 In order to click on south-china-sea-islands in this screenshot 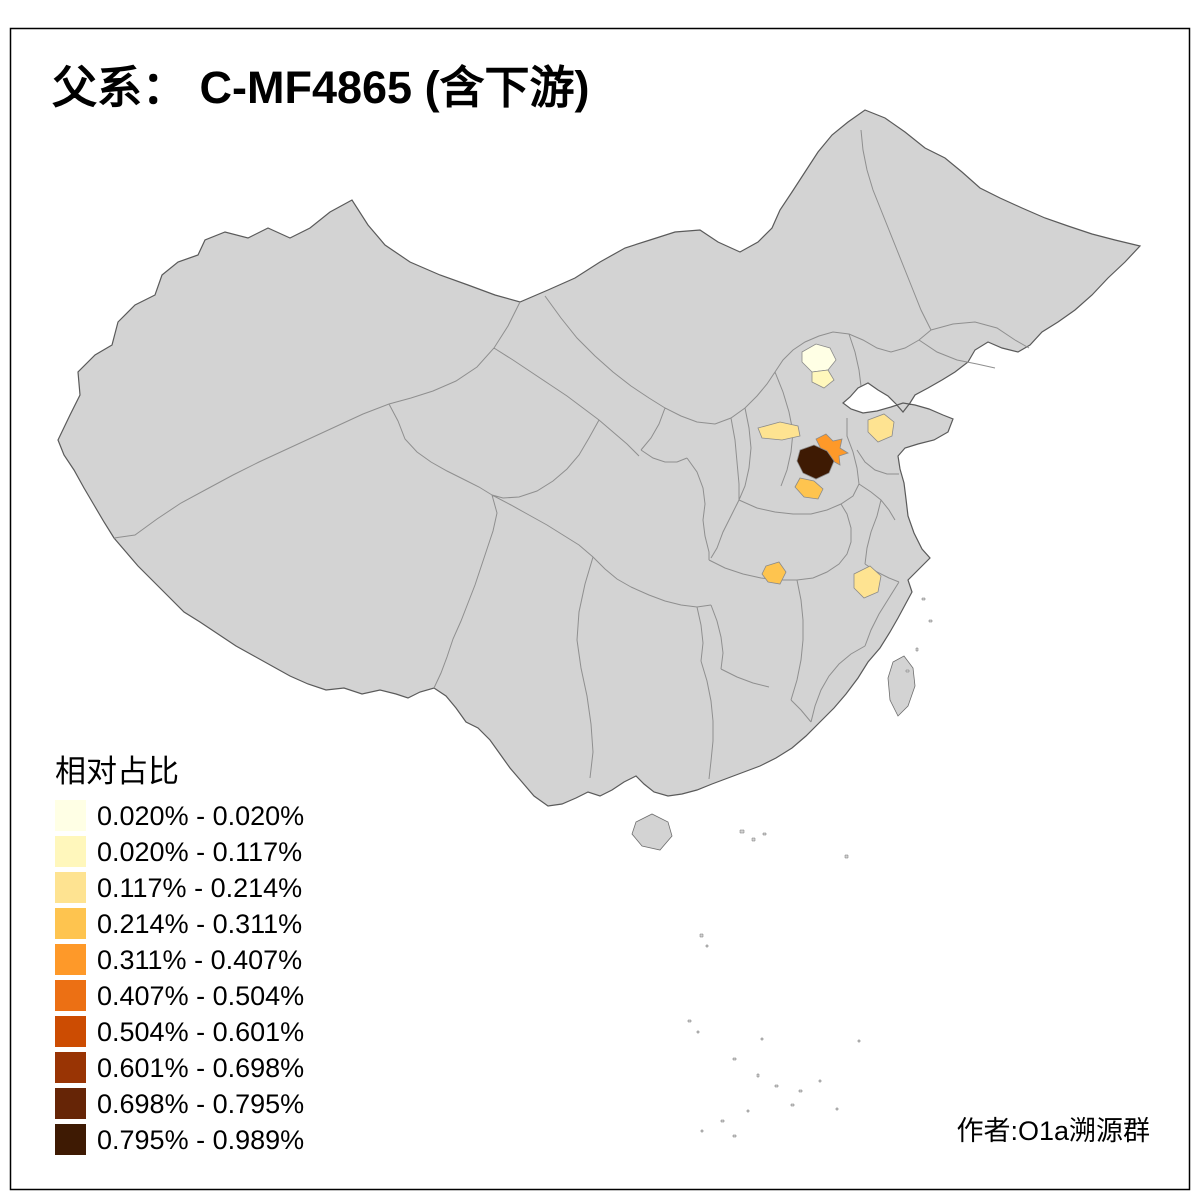, I will do `click(810, 867)`.